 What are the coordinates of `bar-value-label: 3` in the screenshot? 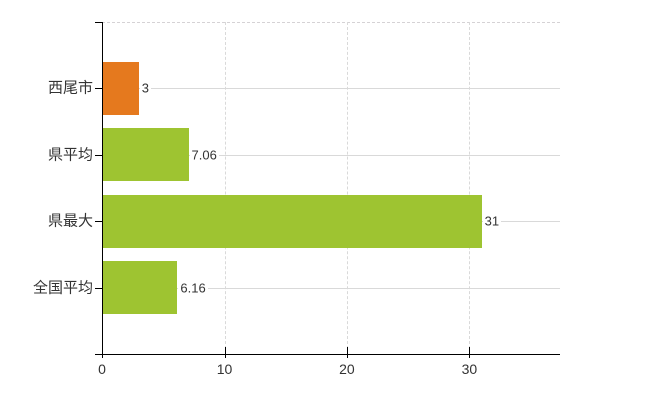 It's located at (145, 88).